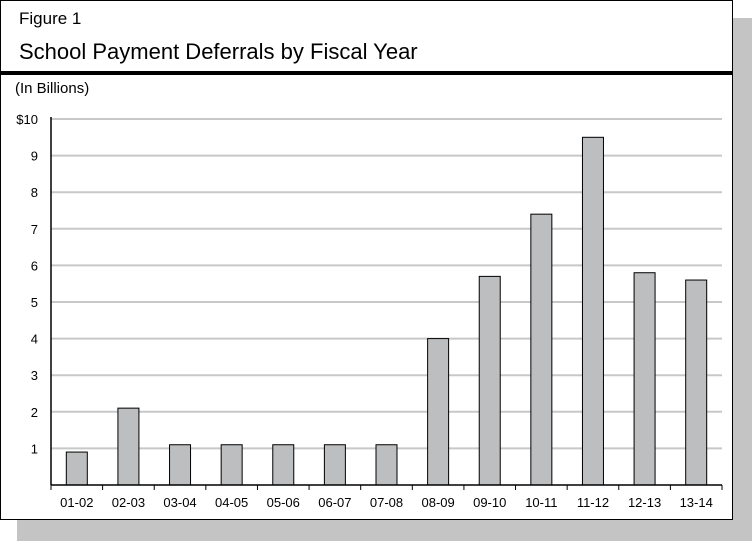 The width and height of the screenshot is (753, 543). I want to click on y-tick-label: $10, so click(27, 119).